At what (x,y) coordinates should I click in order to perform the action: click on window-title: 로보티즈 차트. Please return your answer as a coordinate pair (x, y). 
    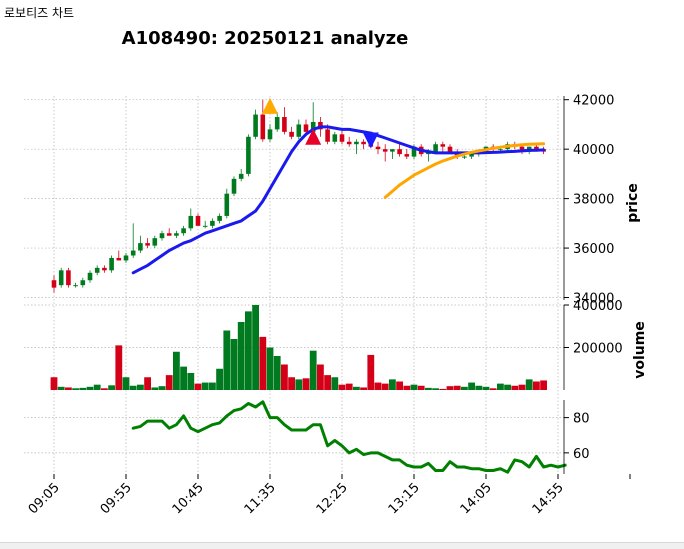
    Looking at the image, I should click on (39, 13).